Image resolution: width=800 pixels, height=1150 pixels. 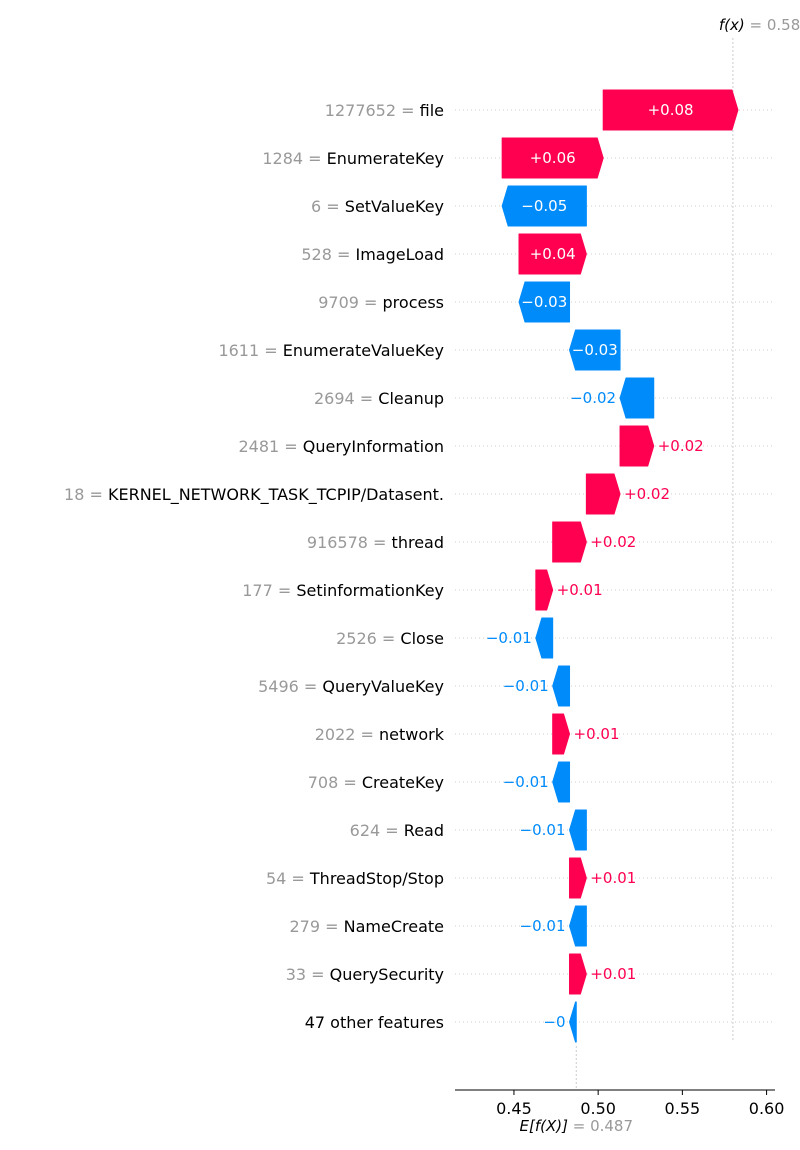 I want to click on feature-name: ThreadStop/Stop, so click(x=376, y=878).